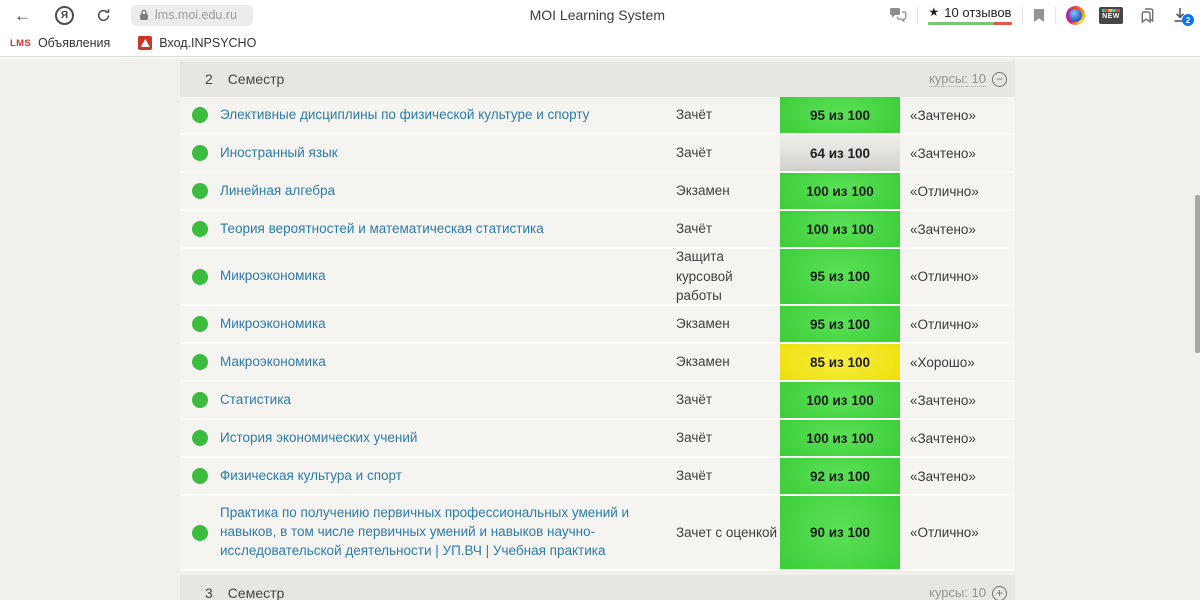  Describe the element at coordinates (319, 437) in the screenshot. I see `course-link: История экономических учений` at that location.